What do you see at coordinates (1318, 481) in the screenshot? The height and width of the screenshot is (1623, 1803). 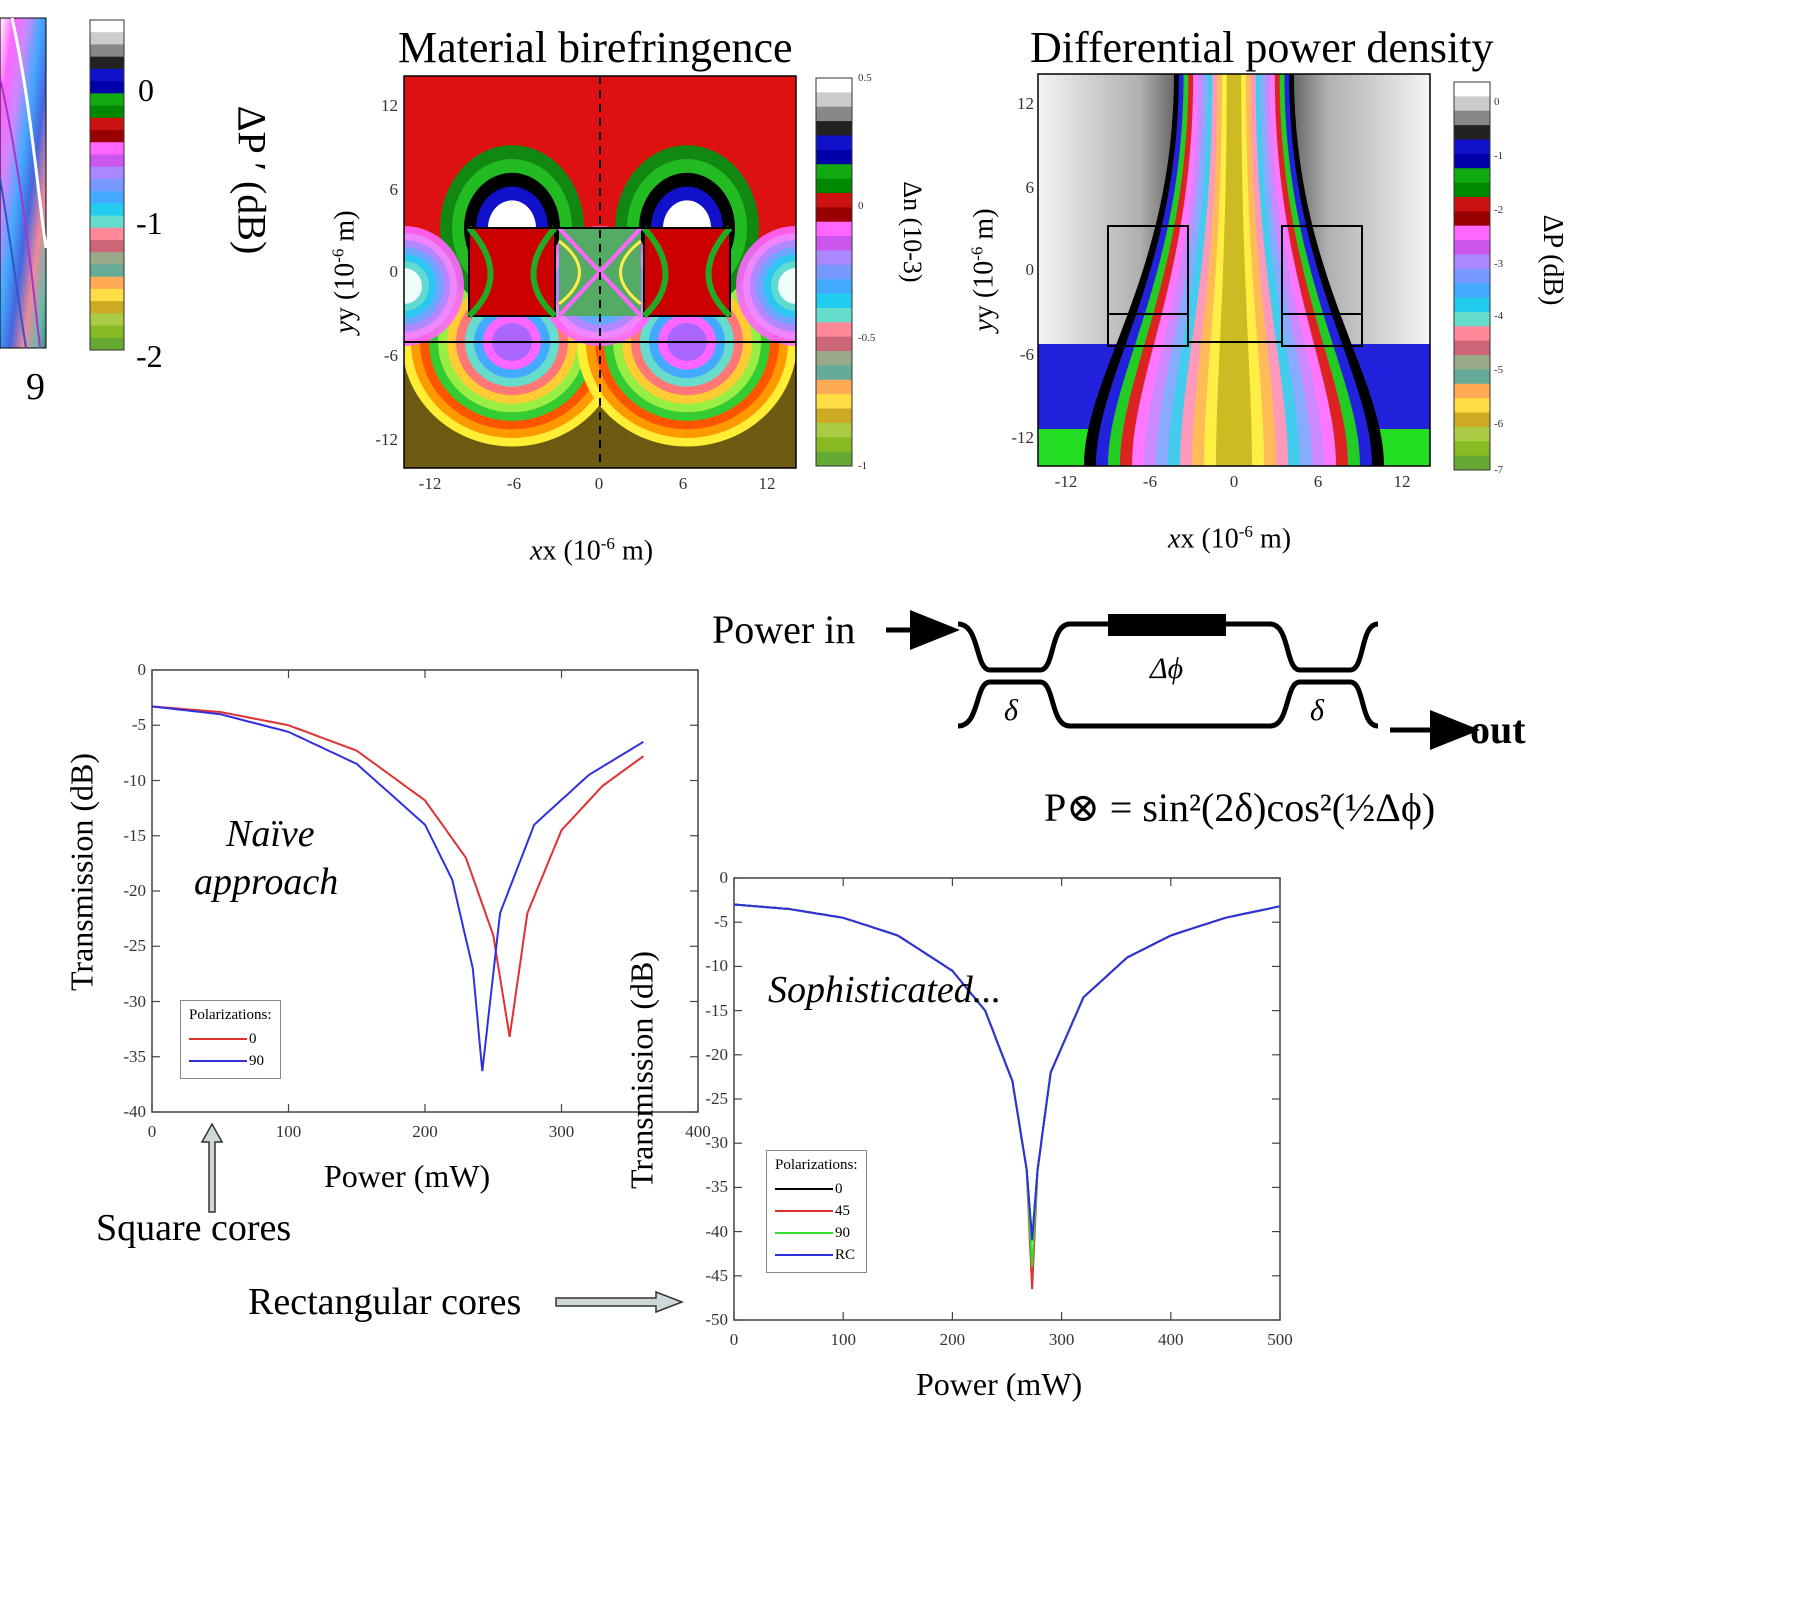 I see `power-xtick: 6` at bounding box center [1318, 481].